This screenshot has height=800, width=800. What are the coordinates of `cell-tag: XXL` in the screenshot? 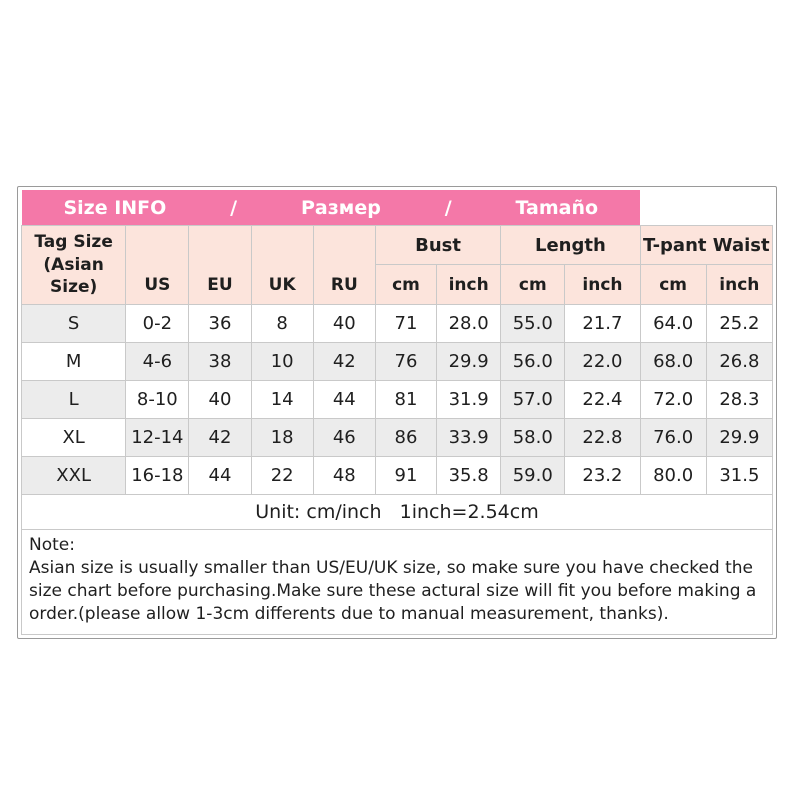 It's located at (73, 475).